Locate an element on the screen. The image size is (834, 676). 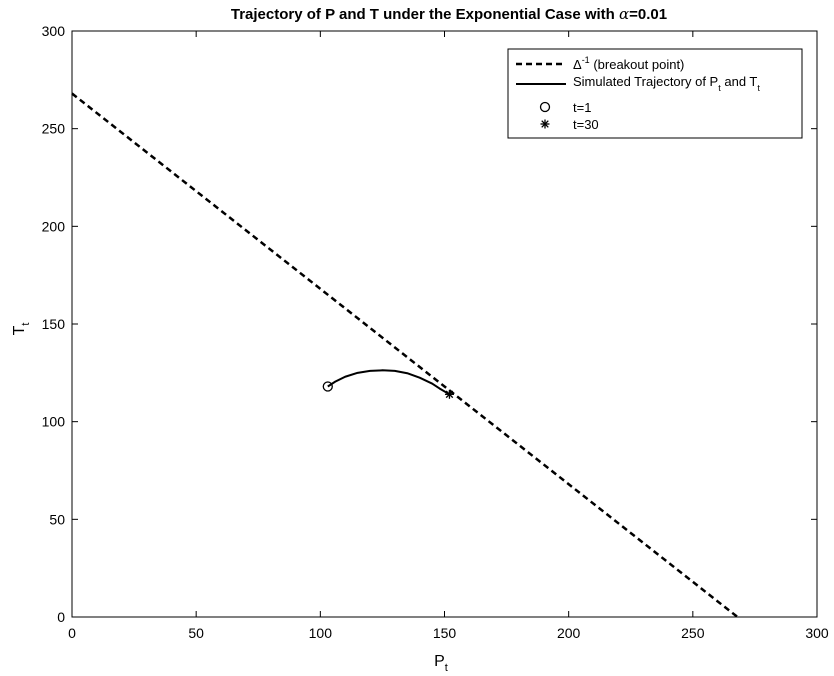
x-axis-label: Pt is located at coordinates (441, 663).